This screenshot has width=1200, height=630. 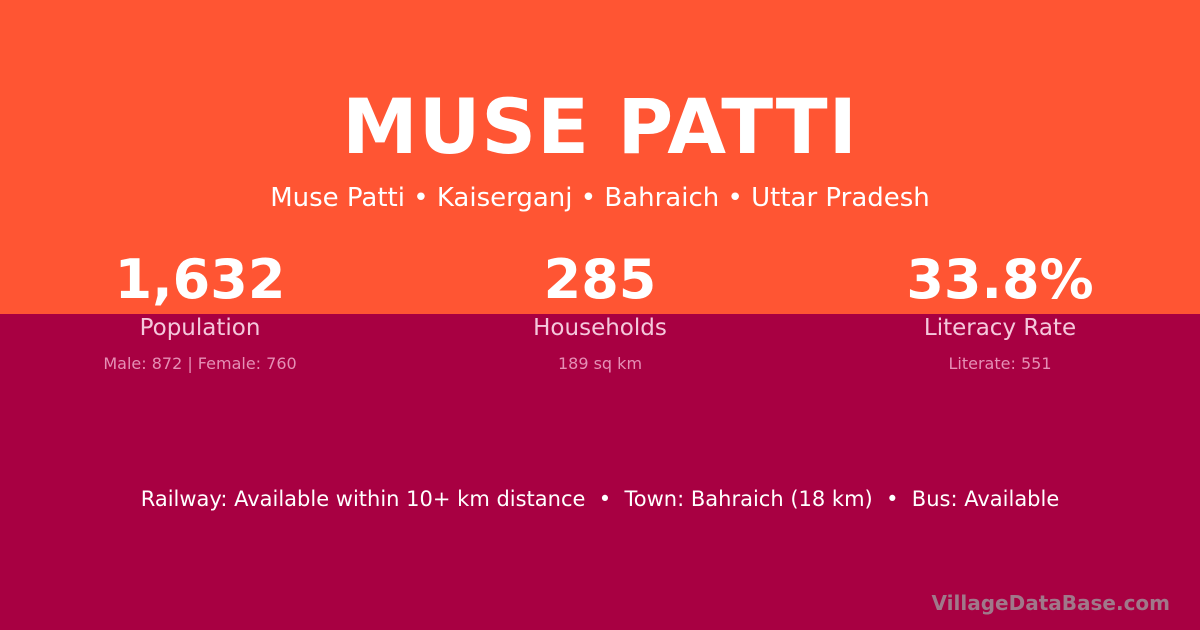 What do you see at coordinates (1050, 603) in the screenshot?
I see `brand-watermark: VillageDataBase.com` at bounding box center [1050, 603].